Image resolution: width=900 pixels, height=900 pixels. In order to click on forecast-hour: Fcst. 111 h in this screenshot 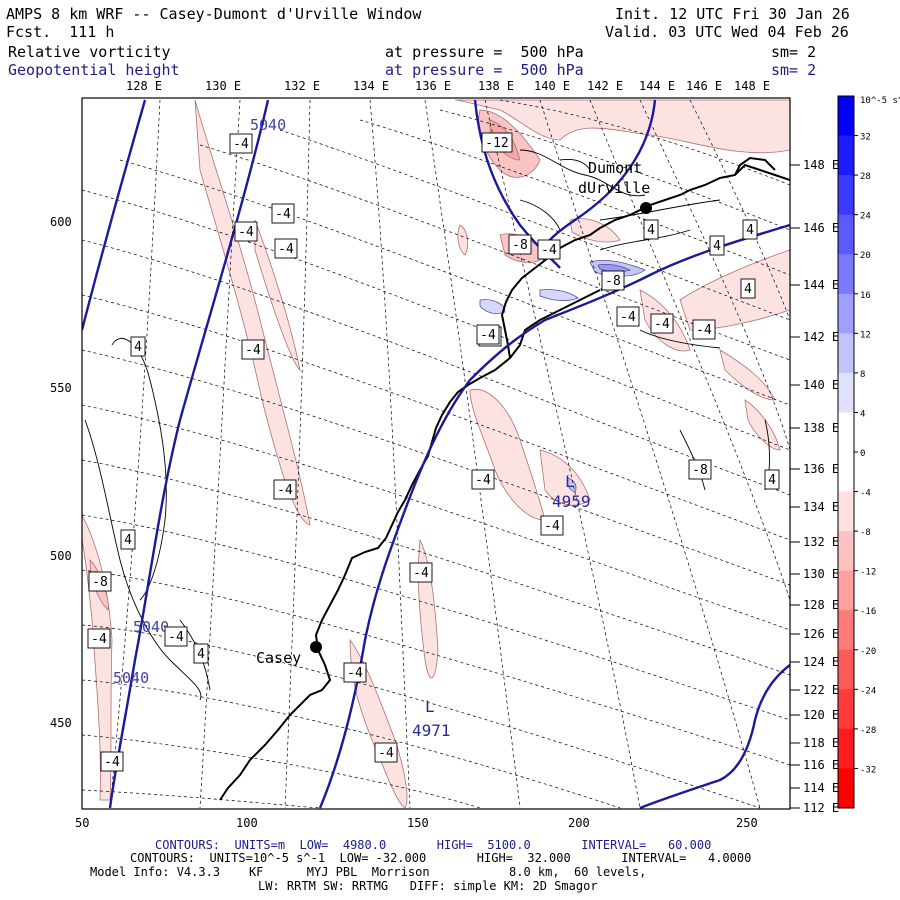, I will do `click(60, 32)`.